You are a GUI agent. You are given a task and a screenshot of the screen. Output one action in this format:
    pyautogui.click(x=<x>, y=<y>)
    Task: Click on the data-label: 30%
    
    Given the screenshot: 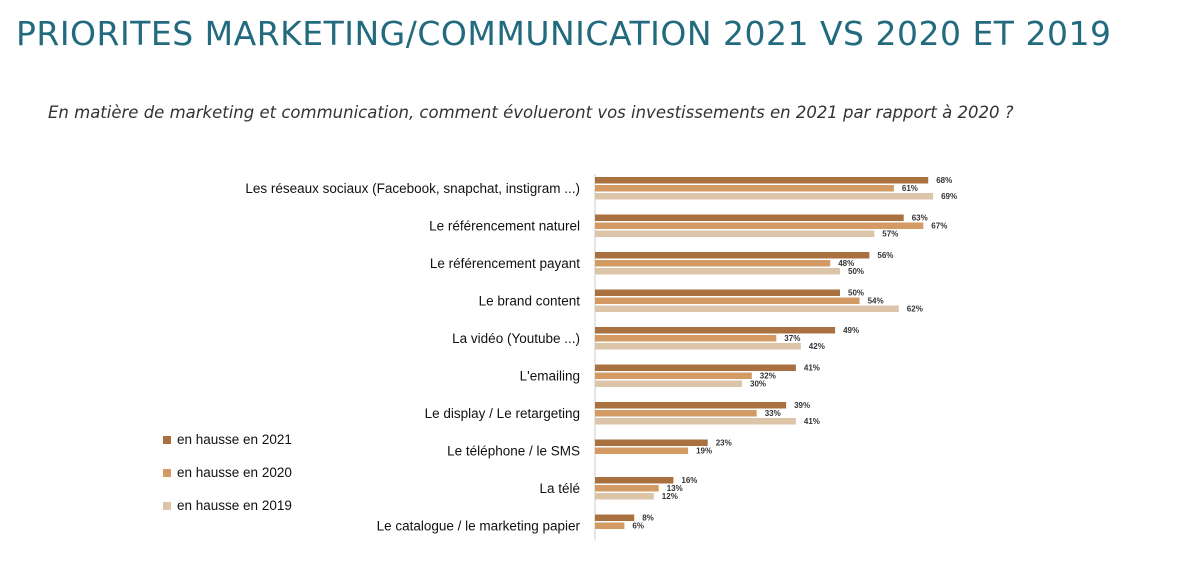 What is the action you would take?
    pyautogui.click(x=758, y=384)
    